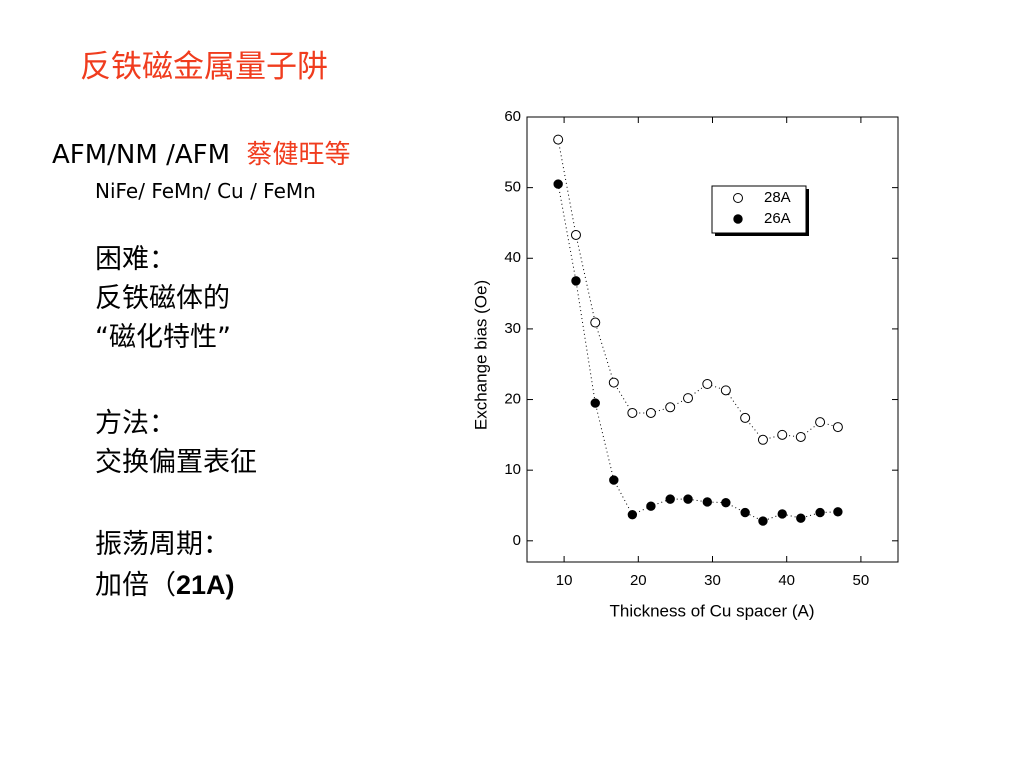 This screenshot has width=1024, height=768. What do you see at coordinates (786, 580) in the screenshot?
I see `x-tick-label: 40` at bounding box center [786, 580].